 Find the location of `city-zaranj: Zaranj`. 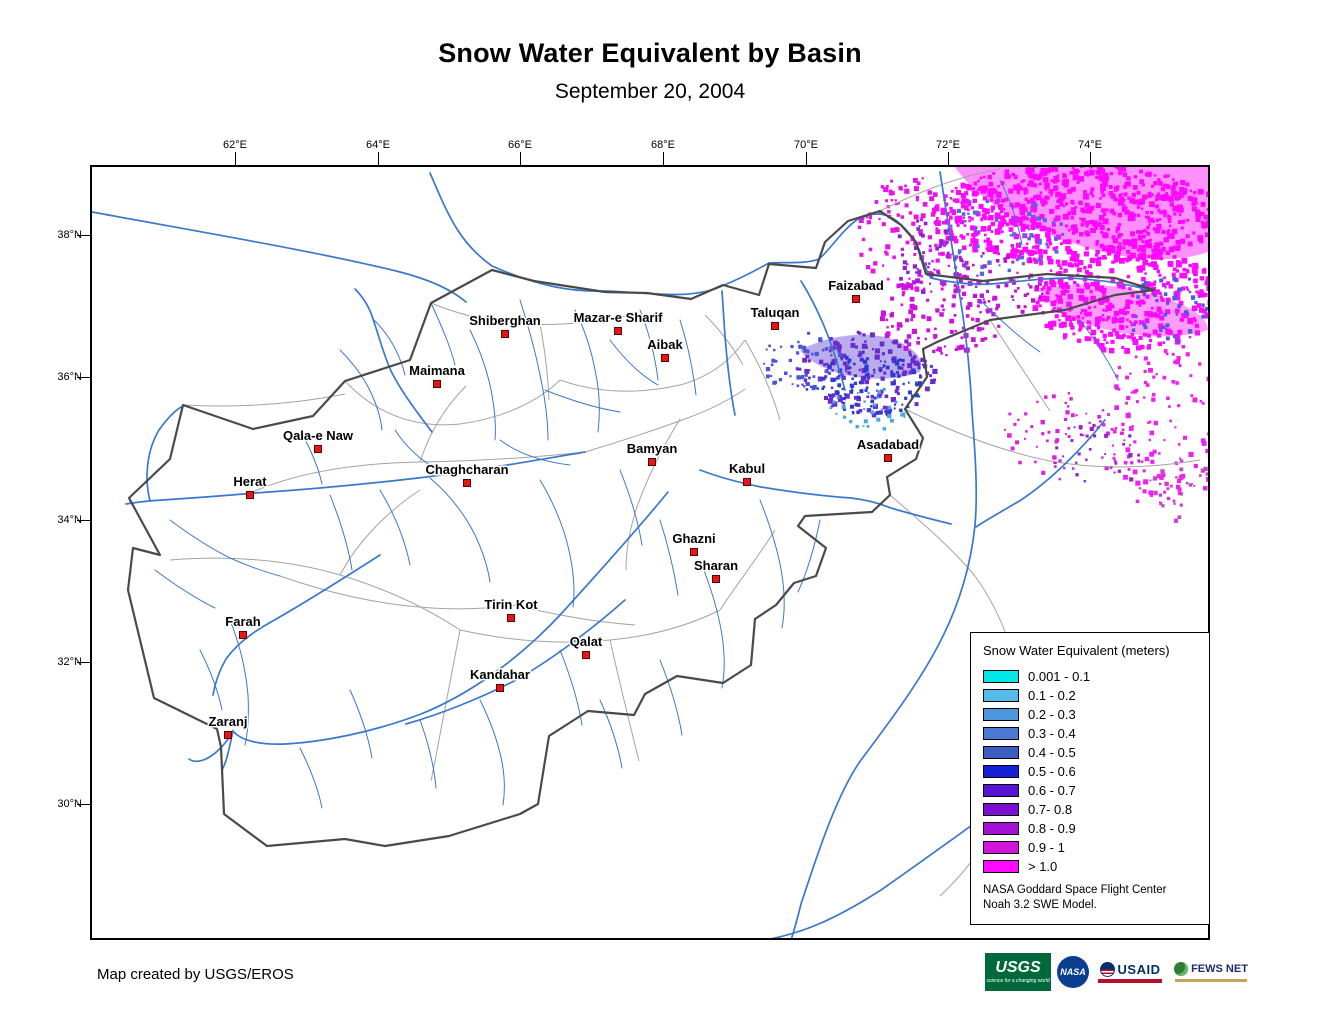

city-zaranj: Zaranj is located at coordinates (228, 726).